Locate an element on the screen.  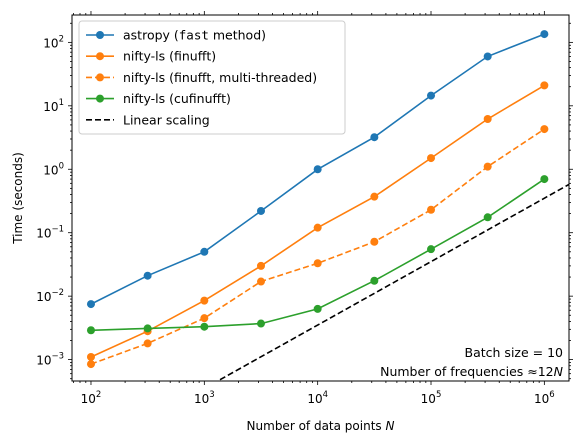
legend-item-0: astropy (fast method) is located at coordinates (176, 35).